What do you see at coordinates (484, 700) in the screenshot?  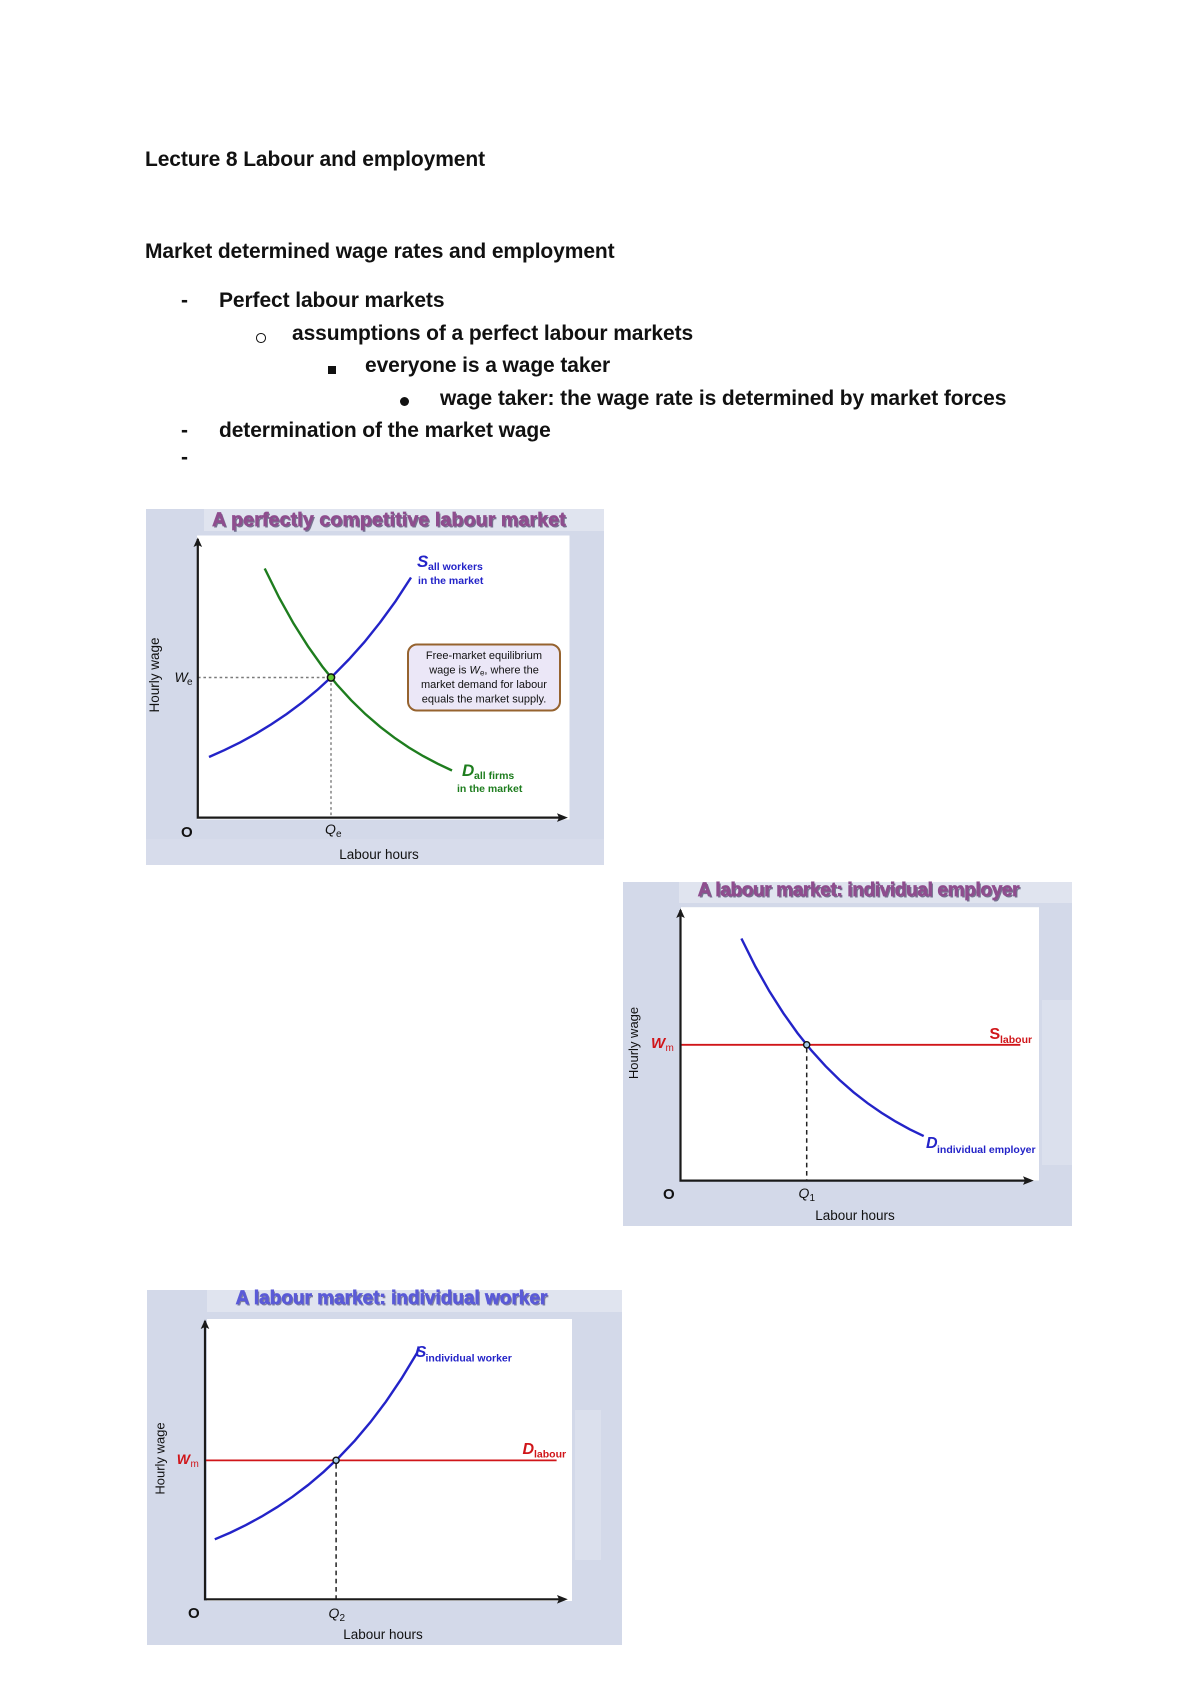 I see `svg-text: equals the market supply.` at bounding box center [484, 700].